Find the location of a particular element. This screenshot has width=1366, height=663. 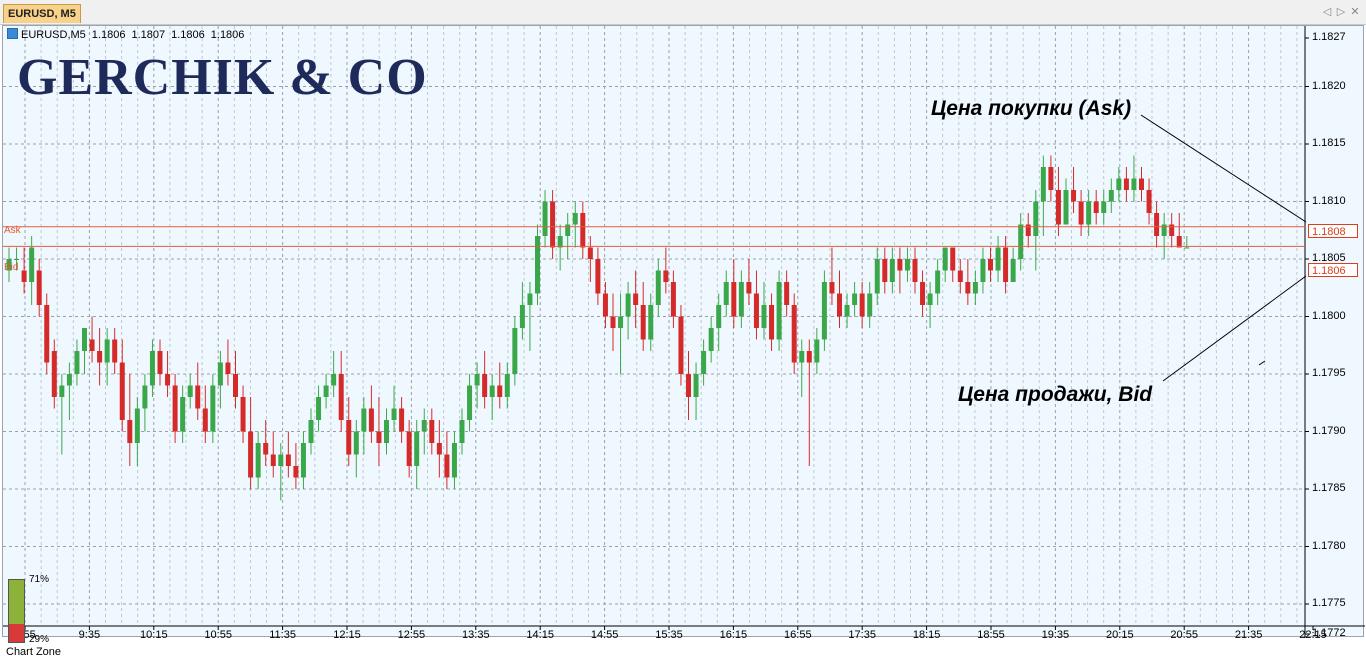

ask-pointer-line is located at coordinates (1223, 168).